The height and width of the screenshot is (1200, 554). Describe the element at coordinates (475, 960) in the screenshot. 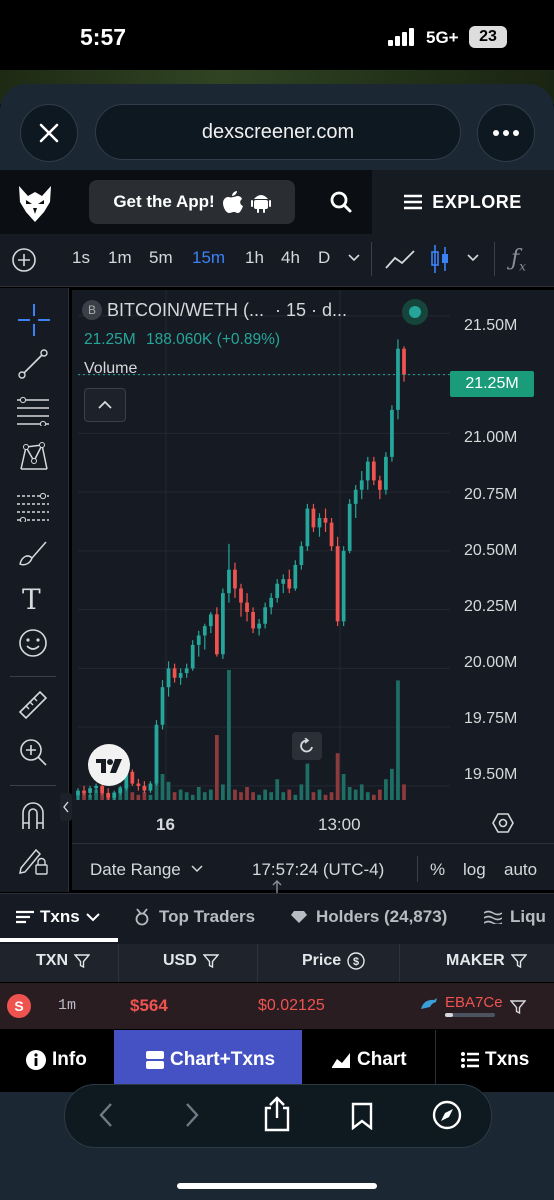

I see `column-maker-label: MAKER` at that location.